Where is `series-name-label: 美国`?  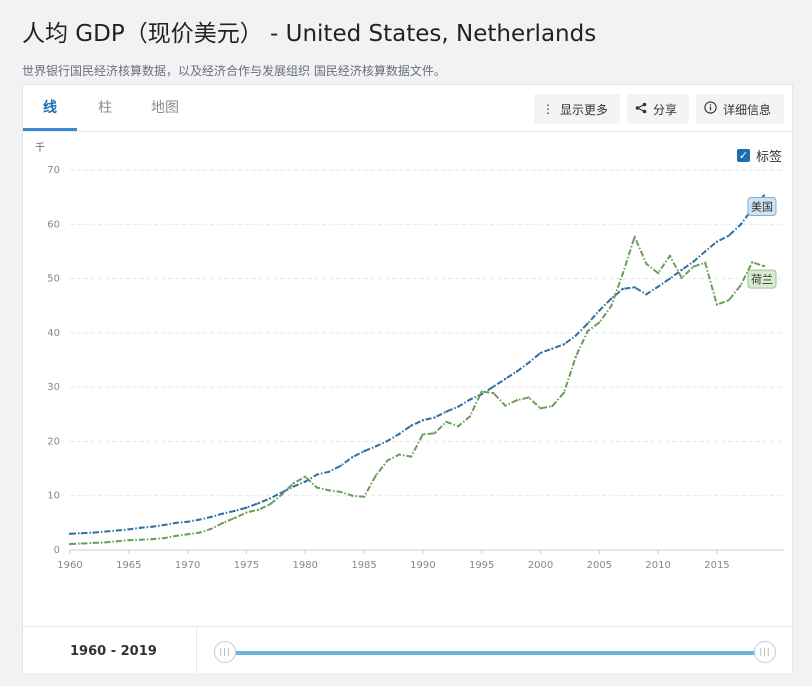 series-name-label: 美国 is located at coordinates (762, 207).